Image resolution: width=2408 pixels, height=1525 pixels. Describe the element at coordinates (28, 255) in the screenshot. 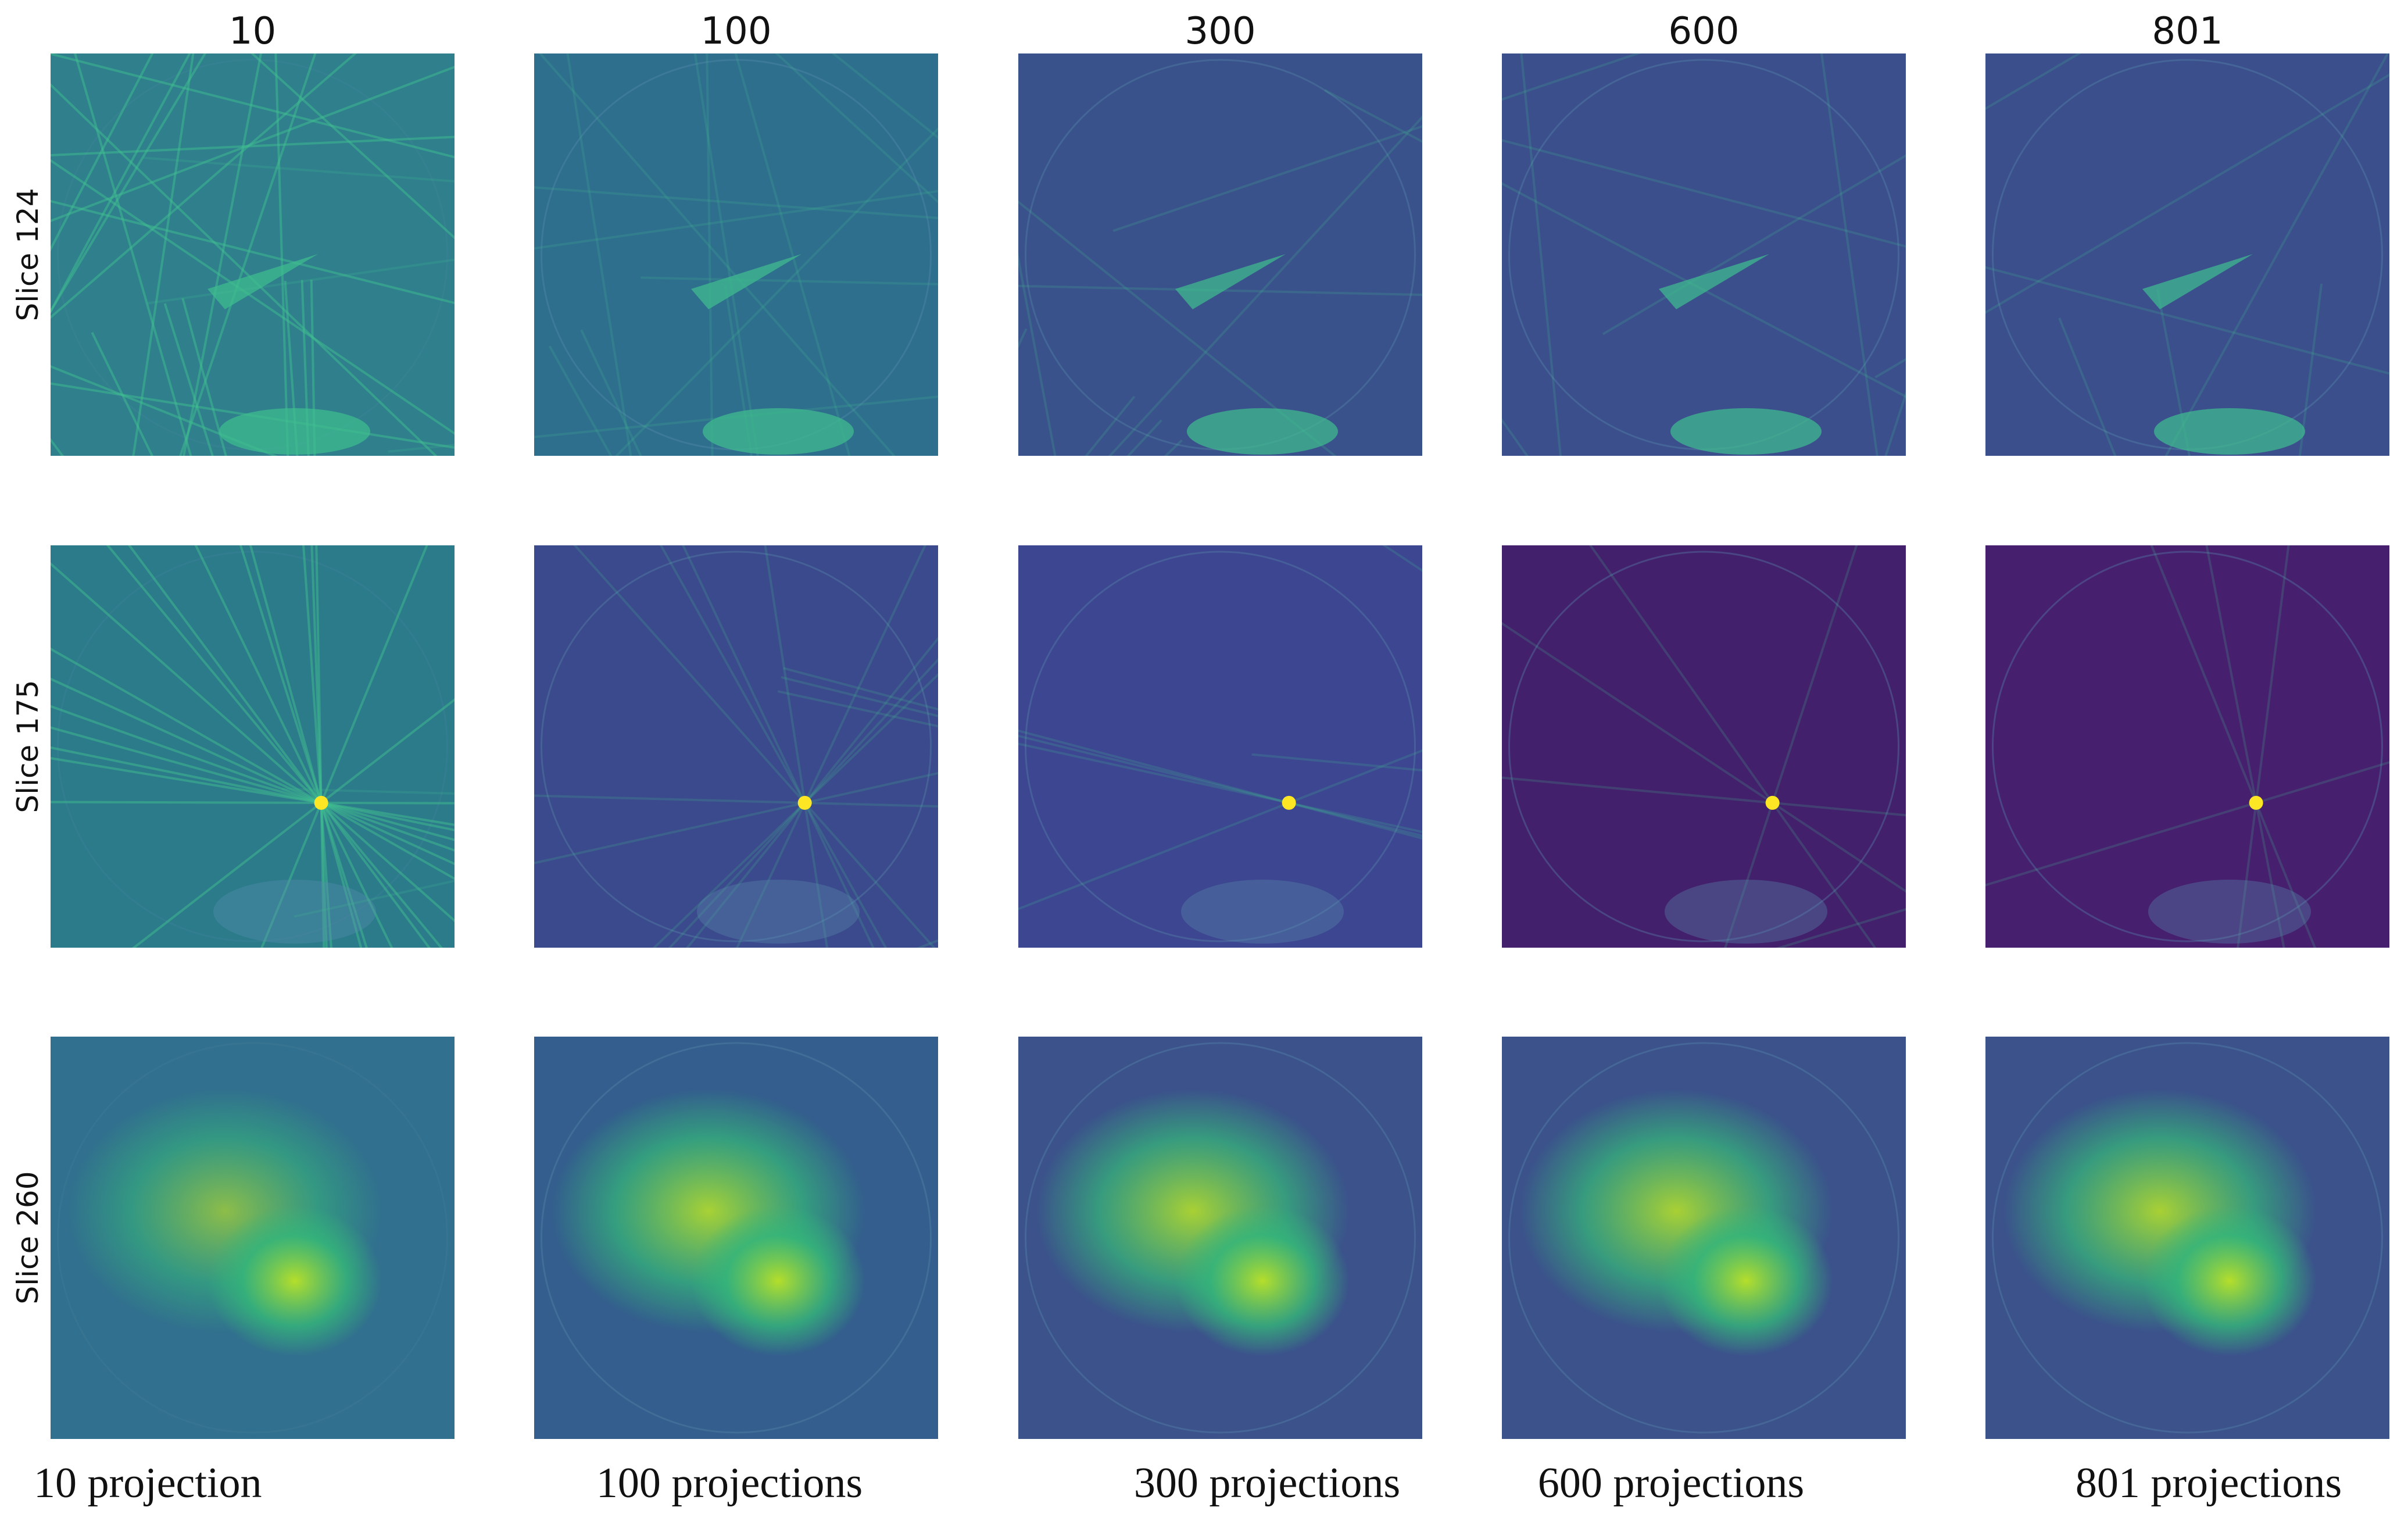

I see `row-label: Slice 124` at that location.